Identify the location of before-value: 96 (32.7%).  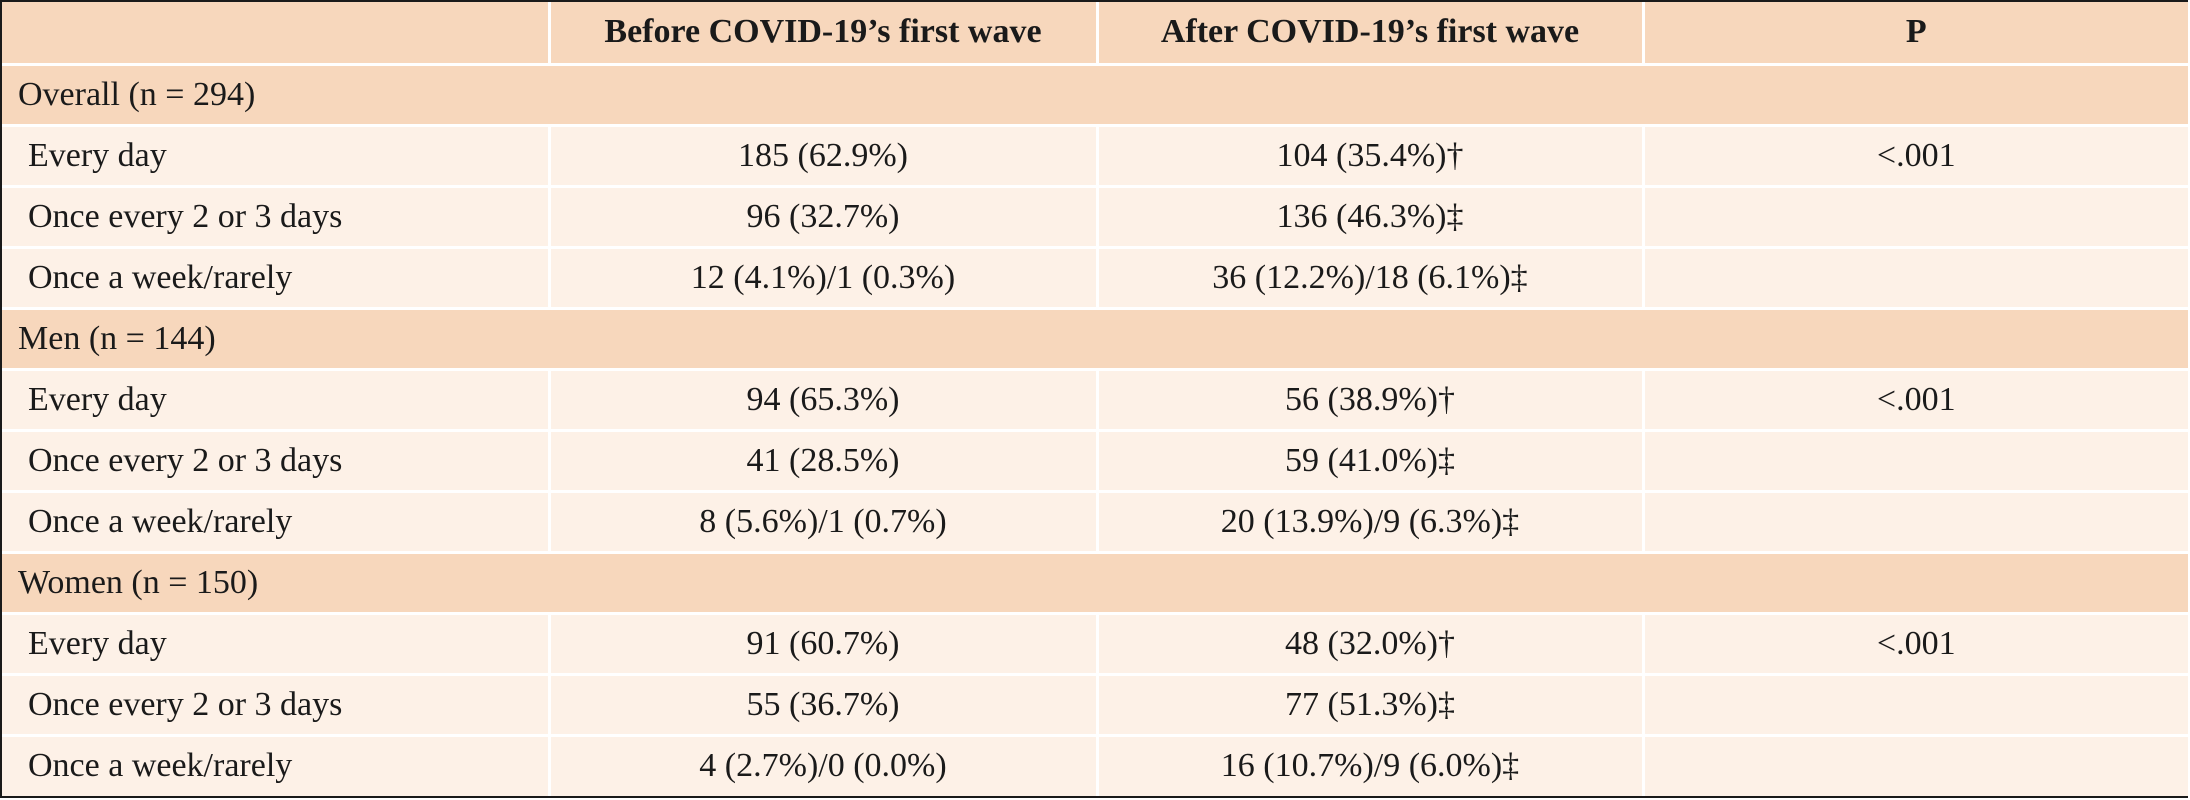
(822, 217).